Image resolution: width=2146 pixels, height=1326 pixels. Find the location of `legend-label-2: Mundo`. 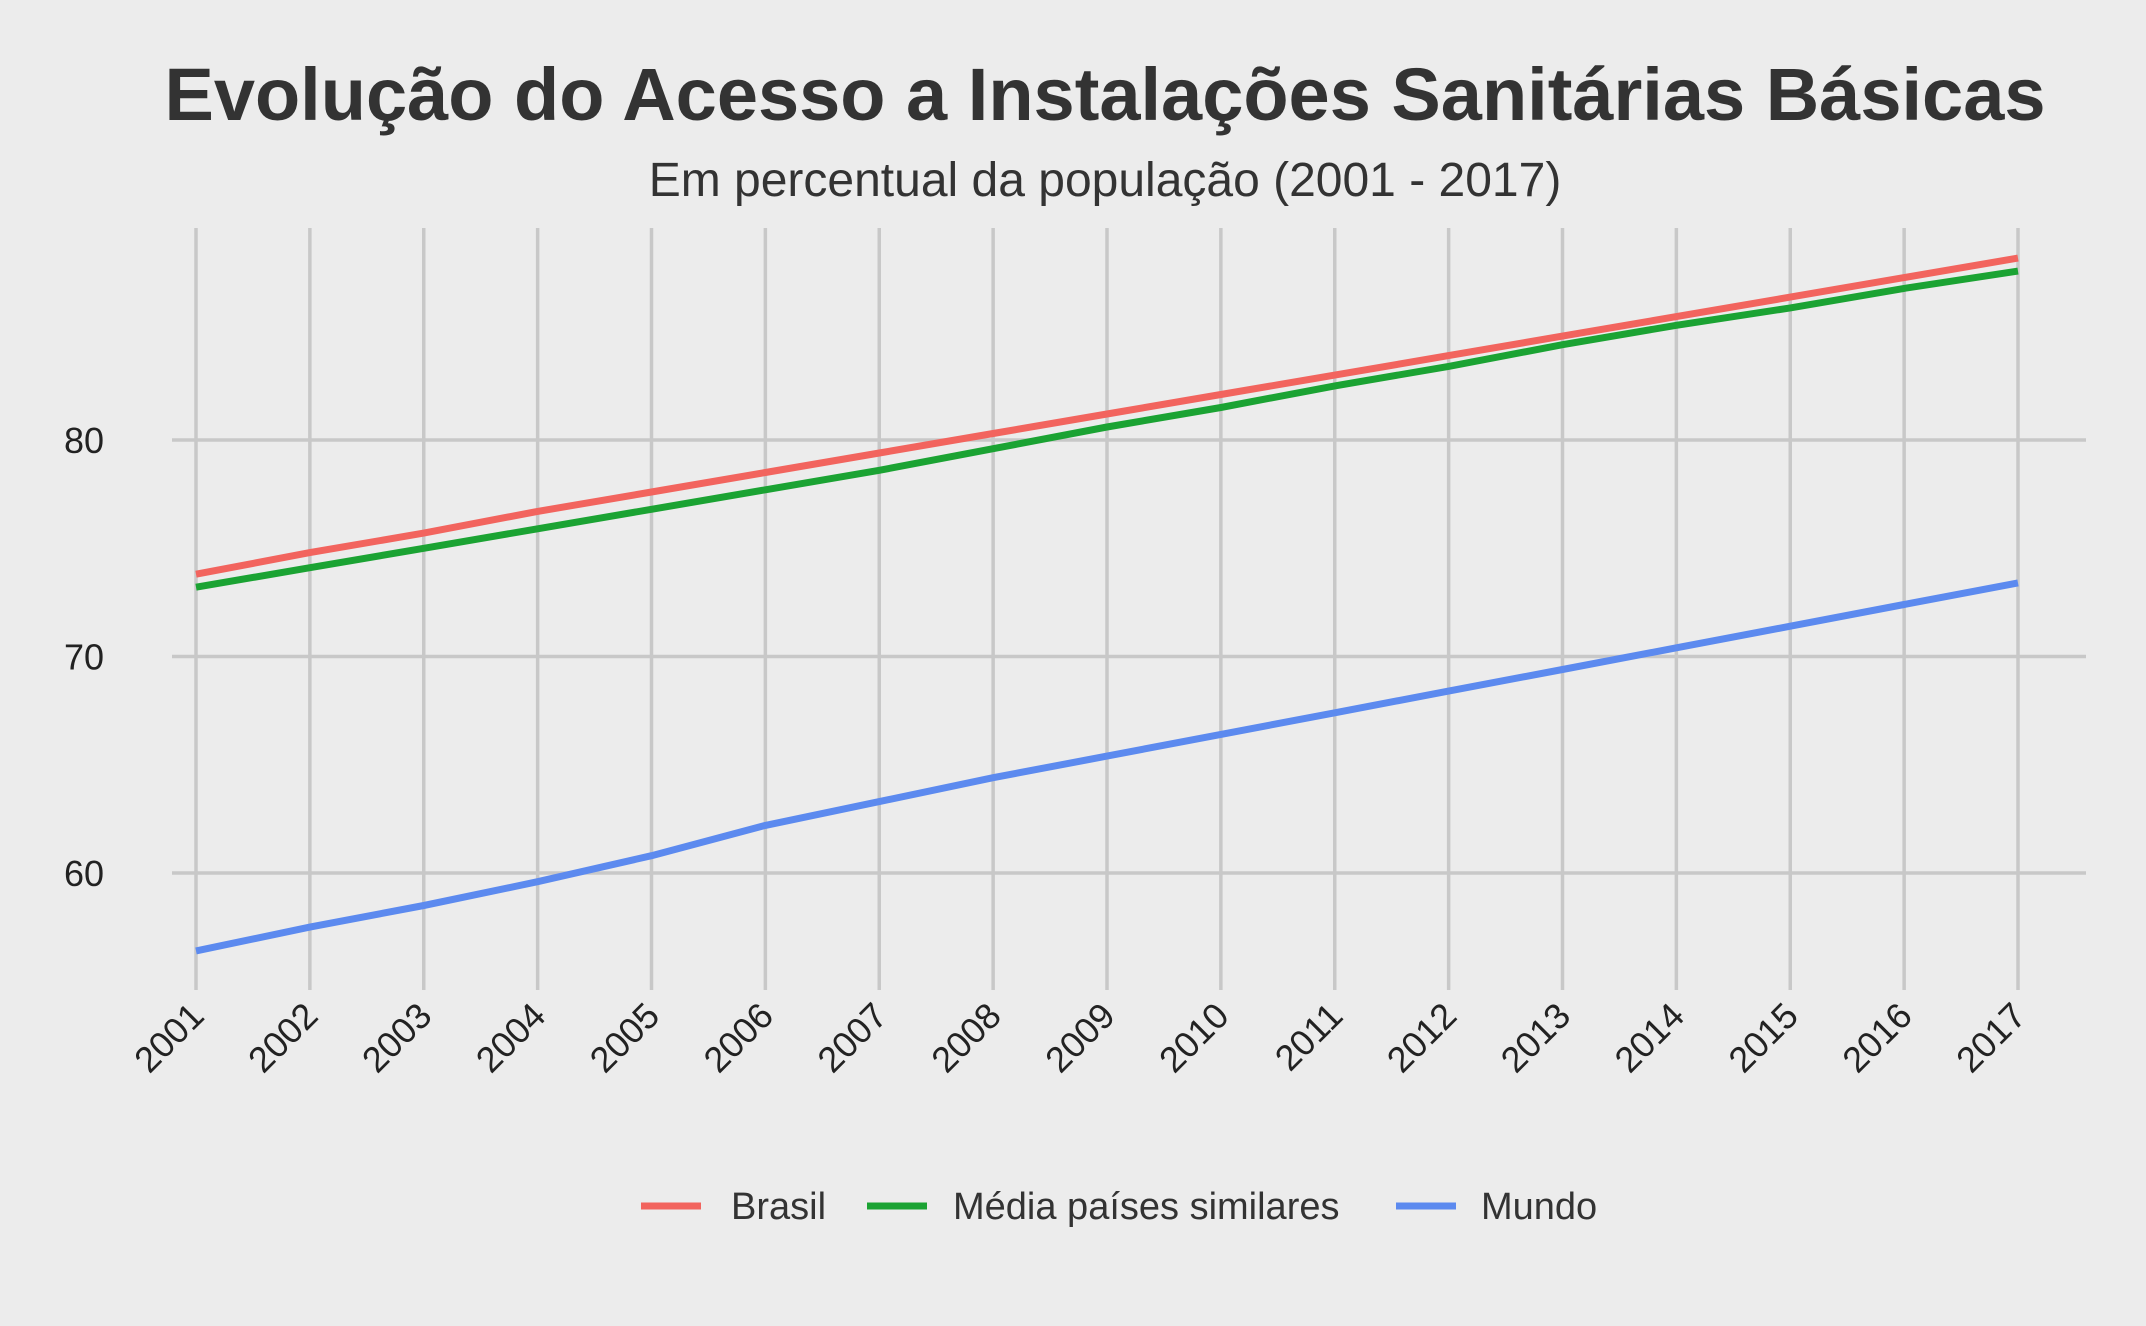

legend-label-2: Mundo is located at coordinates (1539, 1207).